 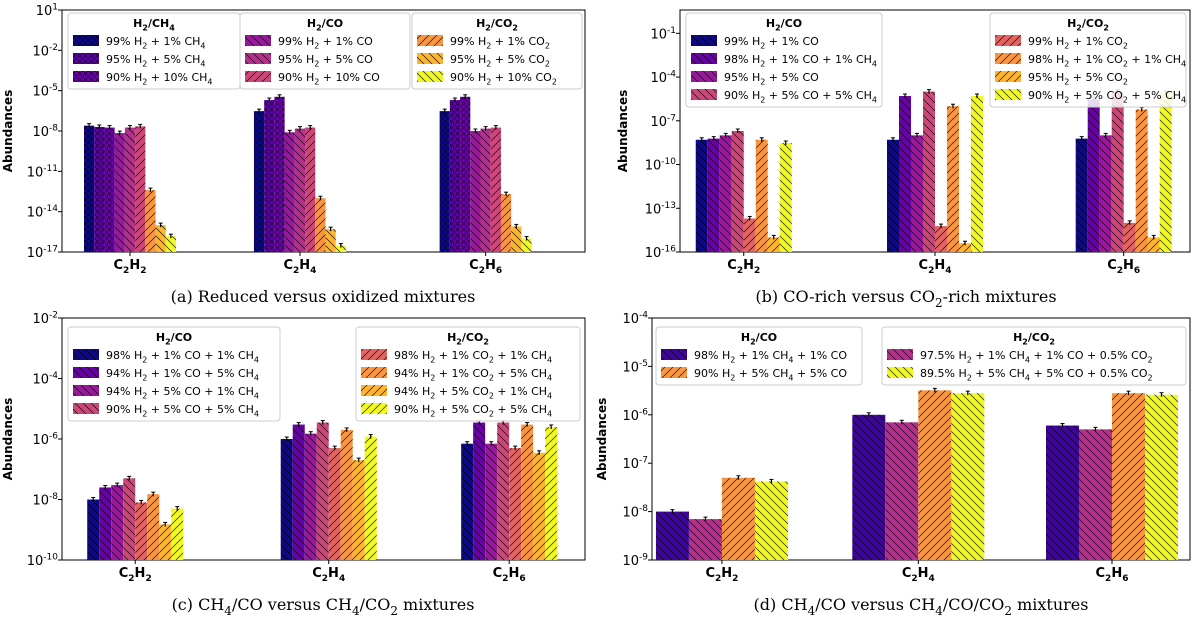 What do you see at coordinates (1078, 42) in the screenshot?
I see `legend-label: 99% H2 + 1% CO2` at bounding box center [1078, 42].